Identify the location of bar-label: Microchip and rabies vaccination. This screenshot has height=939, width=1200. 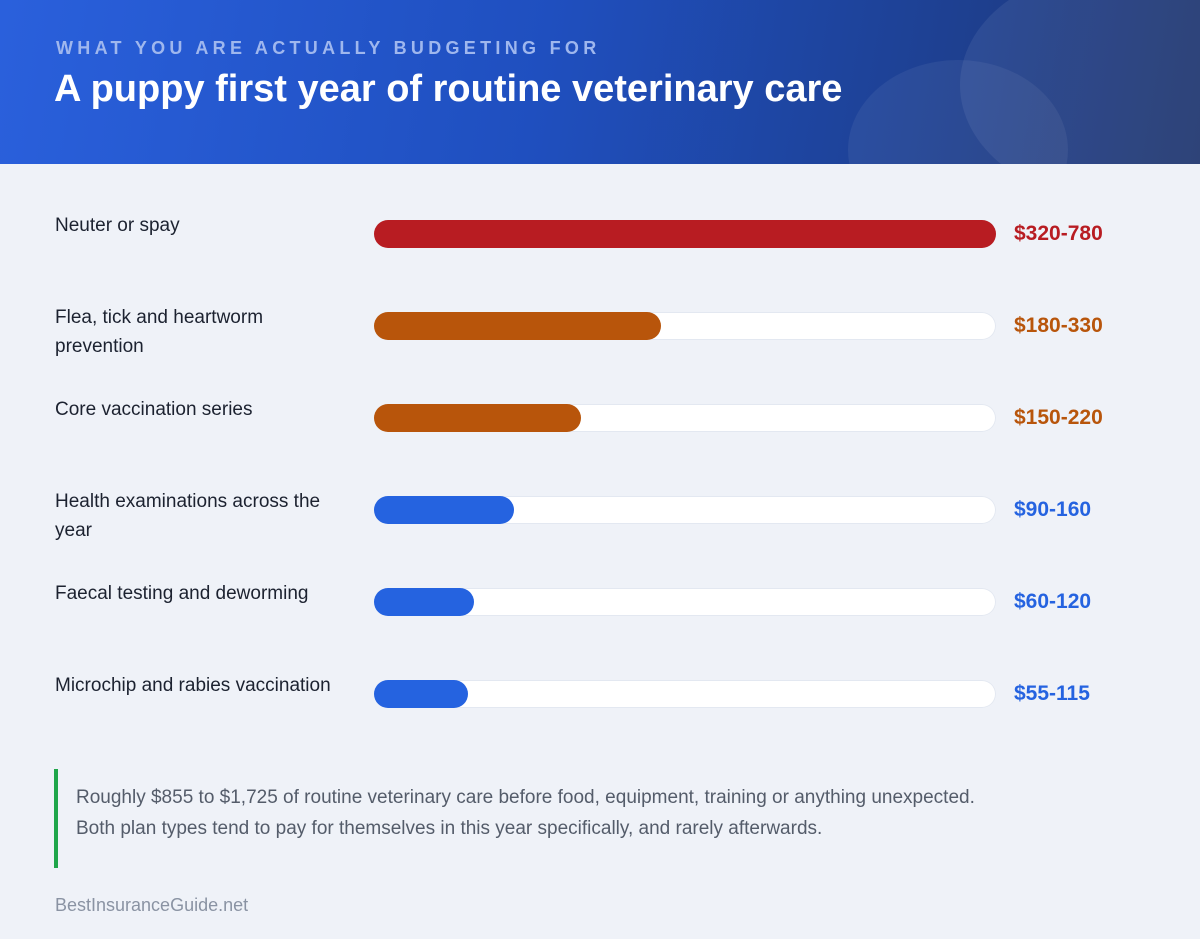
(193, 685).